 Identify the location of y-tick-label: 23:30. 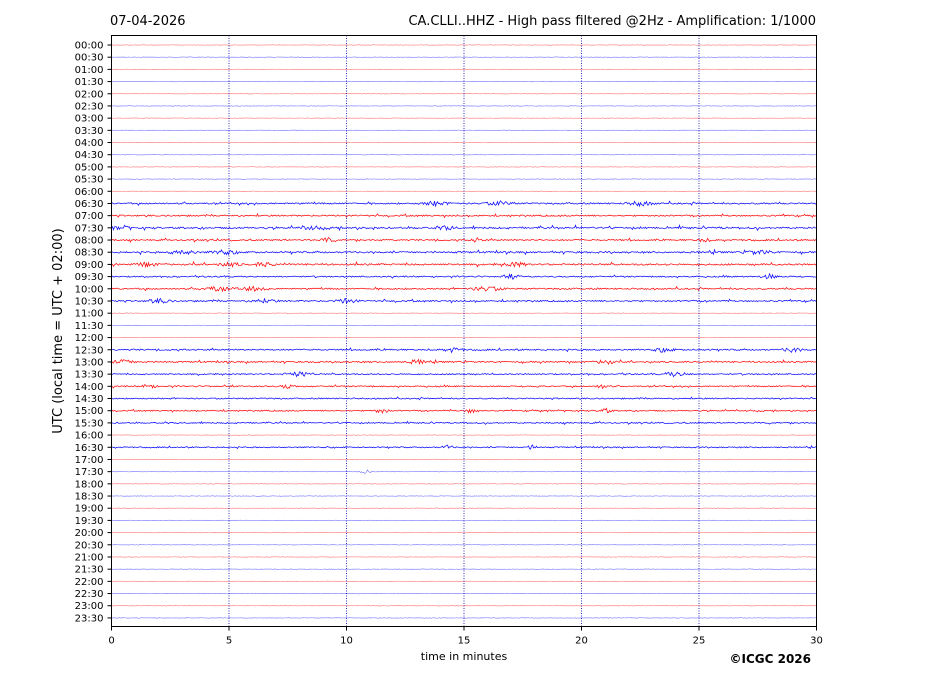
(89, 618).